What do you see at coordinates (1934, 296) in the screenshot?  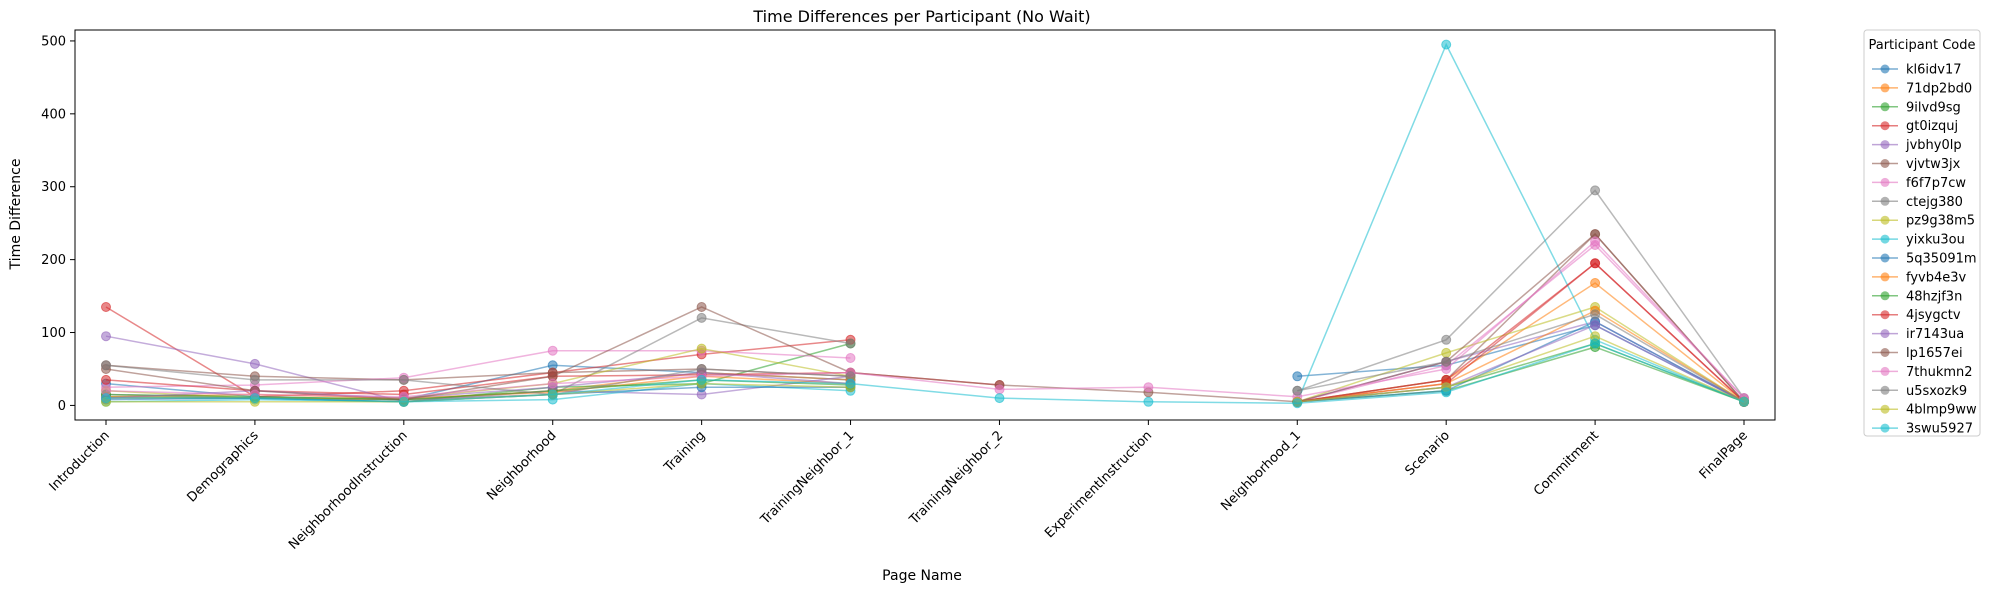 I see `legend-label: 48hzjf3n` at bounding box center [1934, 296].